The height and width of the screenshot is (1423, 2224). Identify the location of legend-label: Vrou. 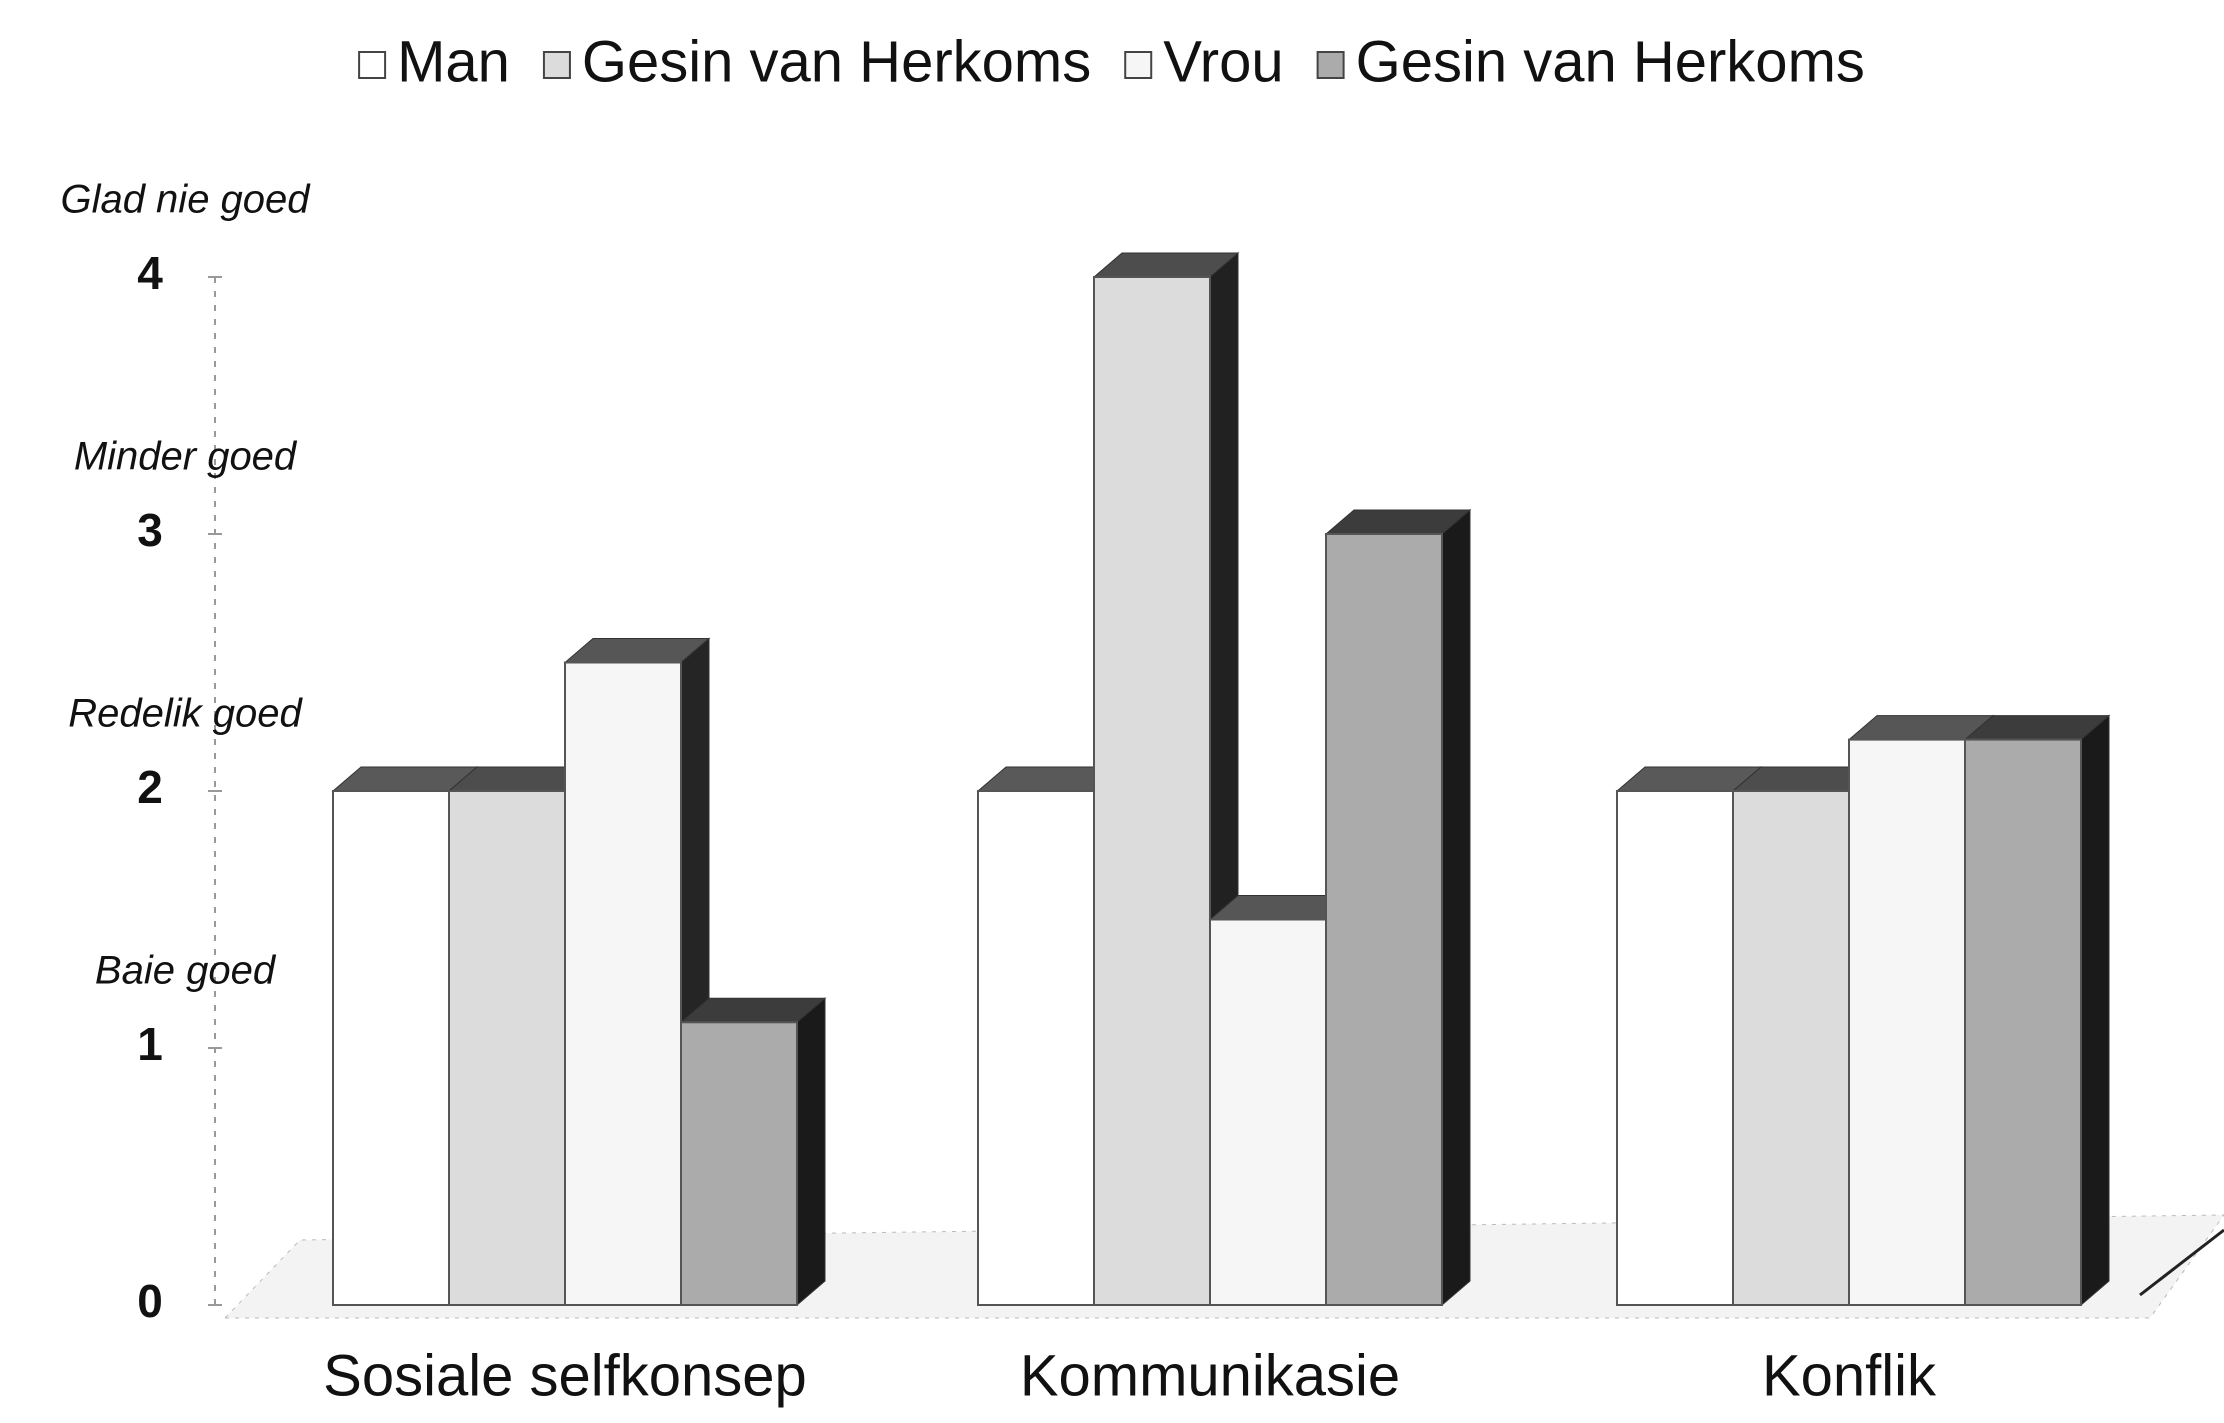
(1223, 61).